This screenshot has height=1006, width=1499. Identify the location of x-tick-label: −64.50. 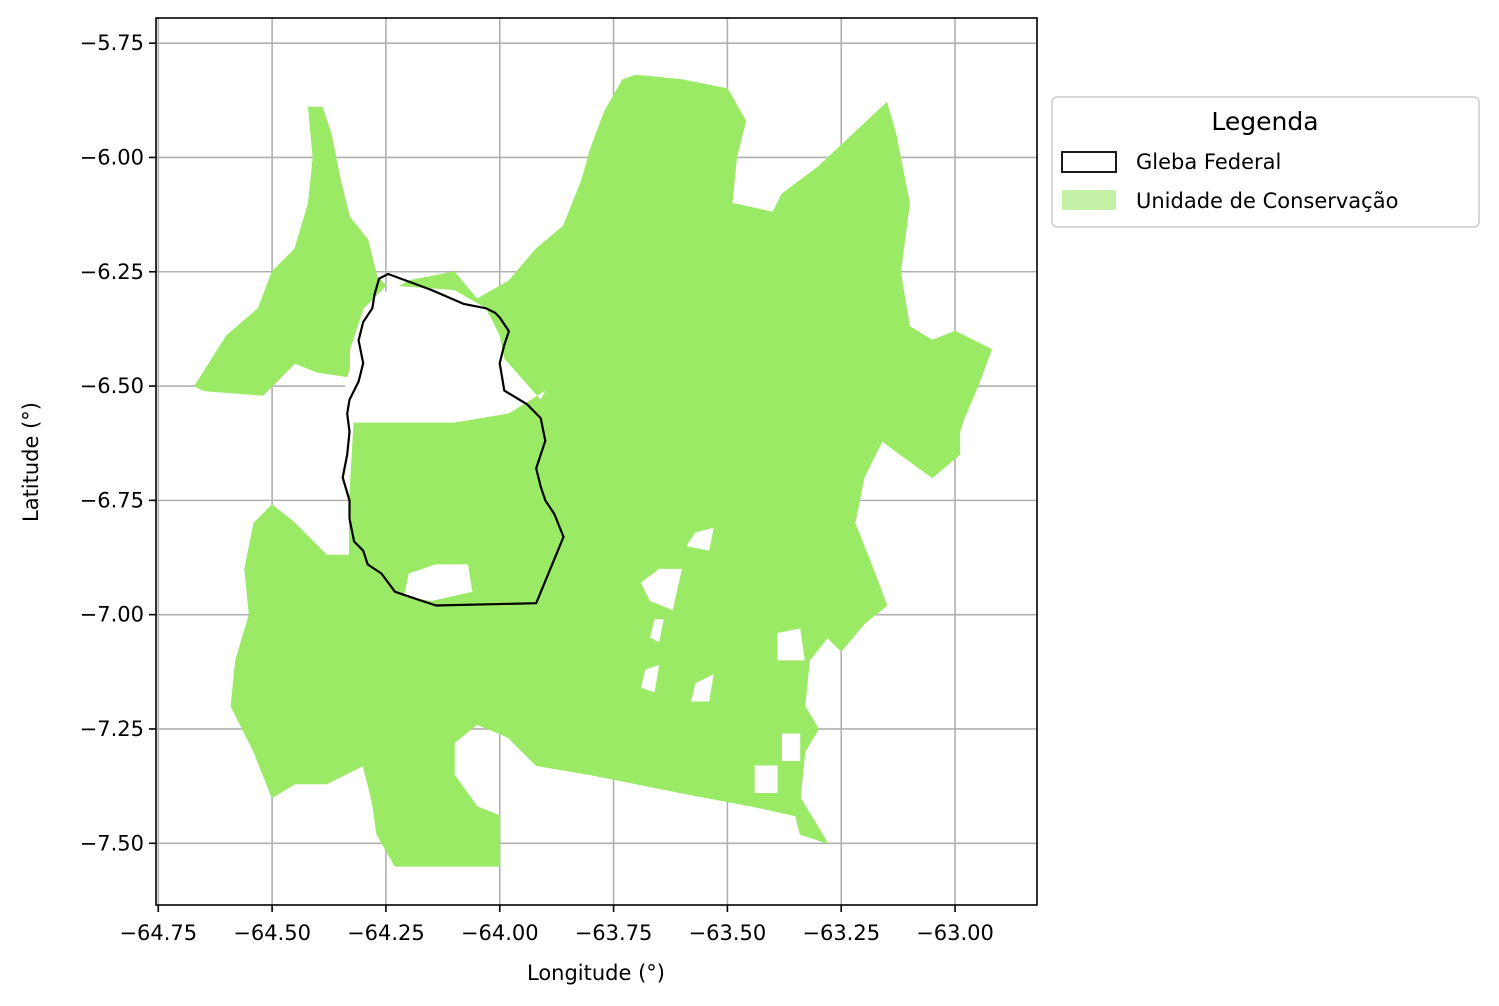
(272, 933).